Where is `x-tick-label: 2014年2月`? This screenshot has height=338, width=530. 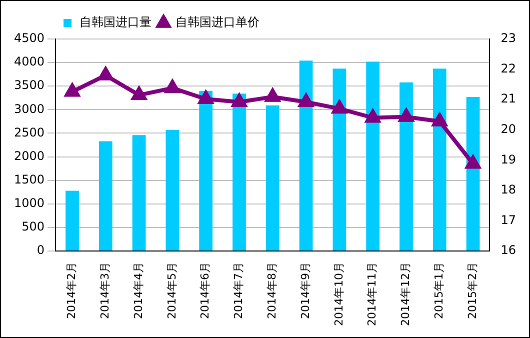
x-tick-label: 2014年2月 is located at coordinates (71, 291).